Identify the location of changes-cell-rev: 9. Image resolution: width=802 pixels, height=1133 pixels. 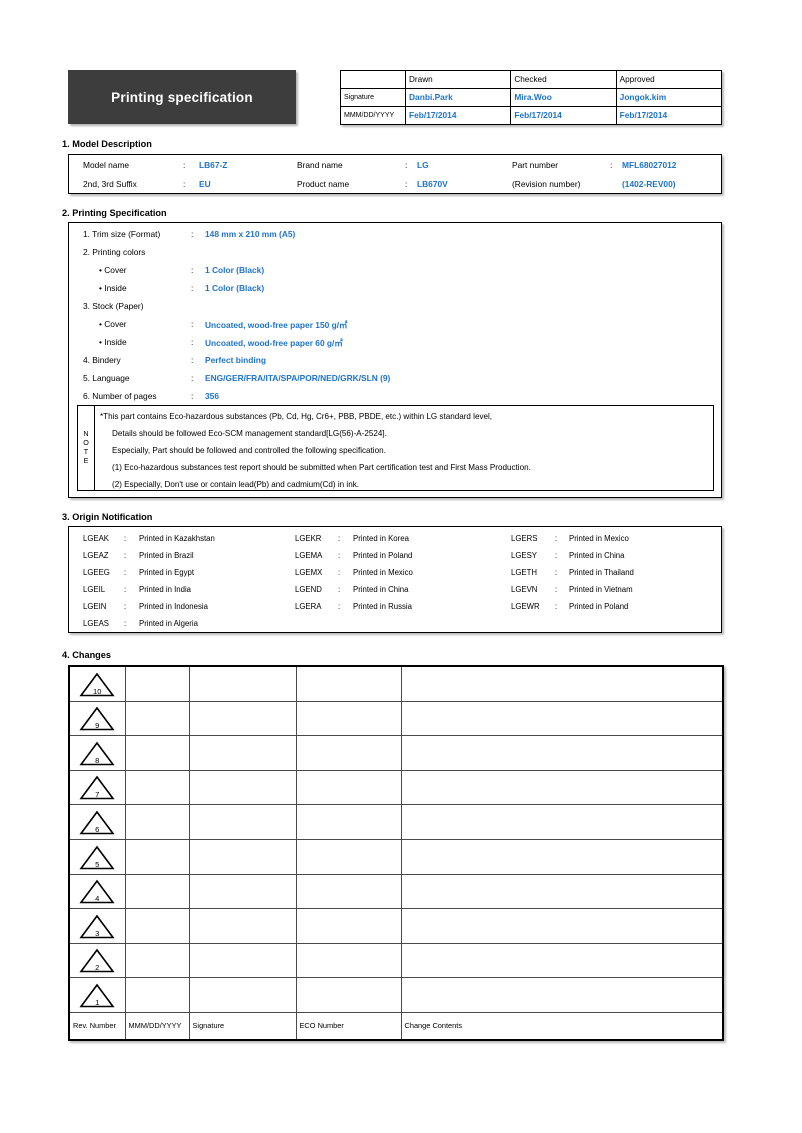
(97, 718).